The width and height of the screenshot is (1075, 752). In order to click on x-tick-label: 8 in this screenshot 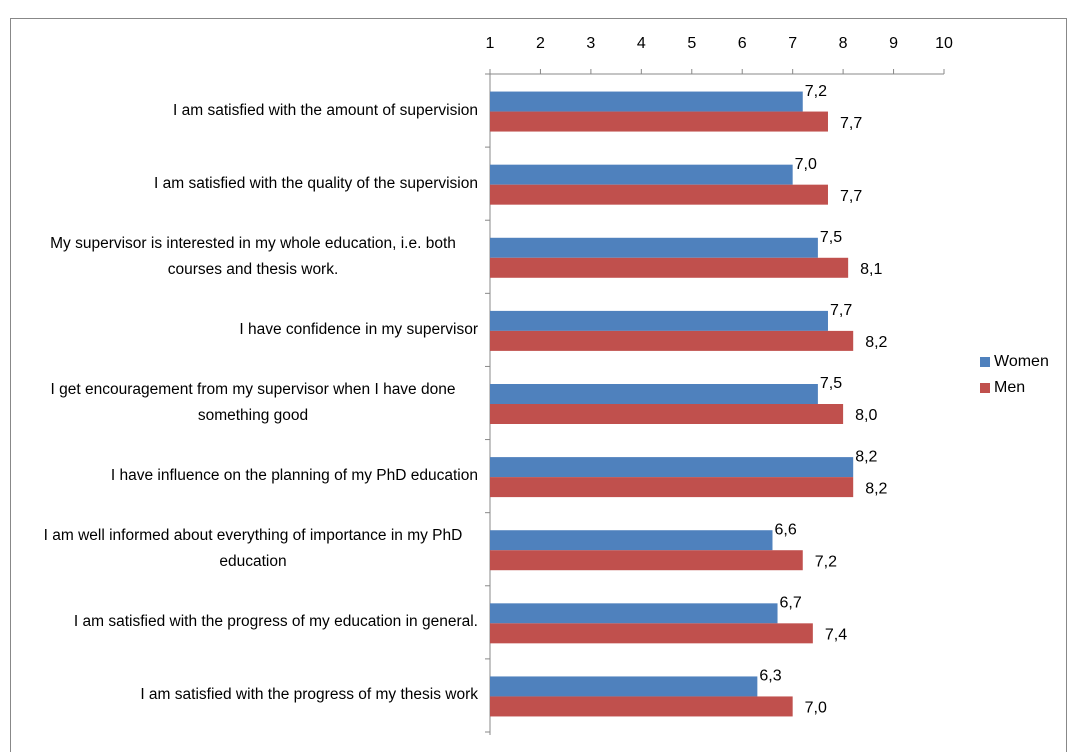, I will do `click(843, 43)`.